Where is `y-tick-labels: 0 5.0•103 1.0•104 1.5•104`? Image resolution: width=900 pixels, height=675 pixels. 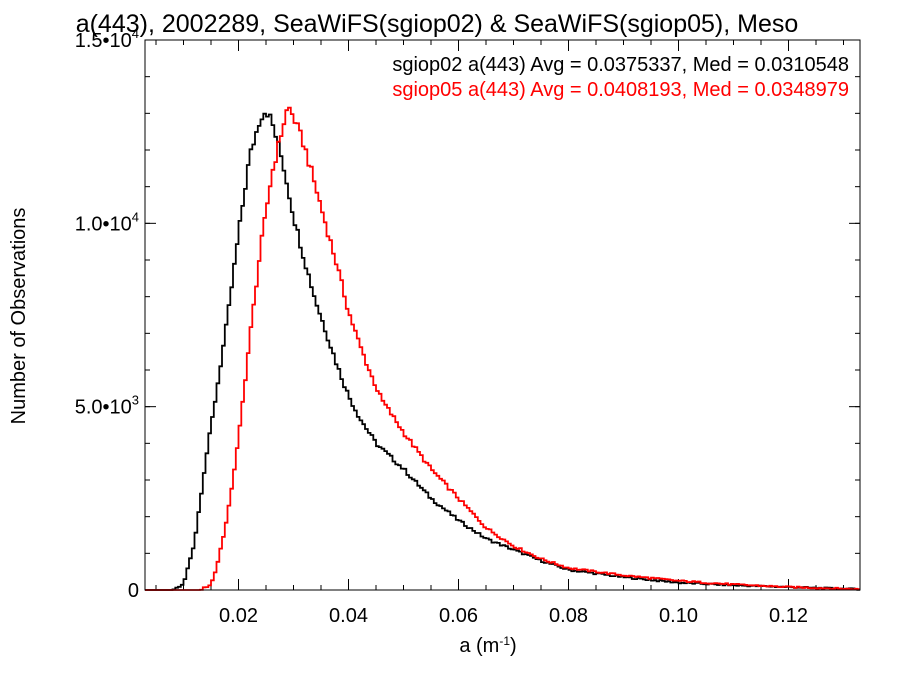 y-tick-labels: 0 5.0•103 1.0•104 1.5•104 is located at coordinates (107, 314).